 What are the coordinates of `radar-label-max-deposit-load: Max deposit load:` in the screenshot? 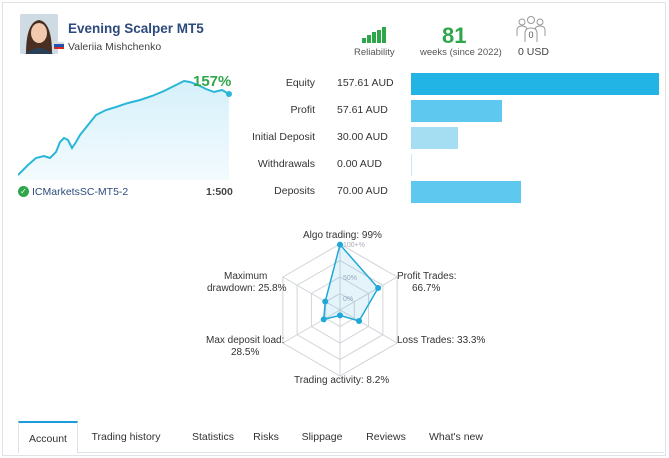 It's located at (245, 340).